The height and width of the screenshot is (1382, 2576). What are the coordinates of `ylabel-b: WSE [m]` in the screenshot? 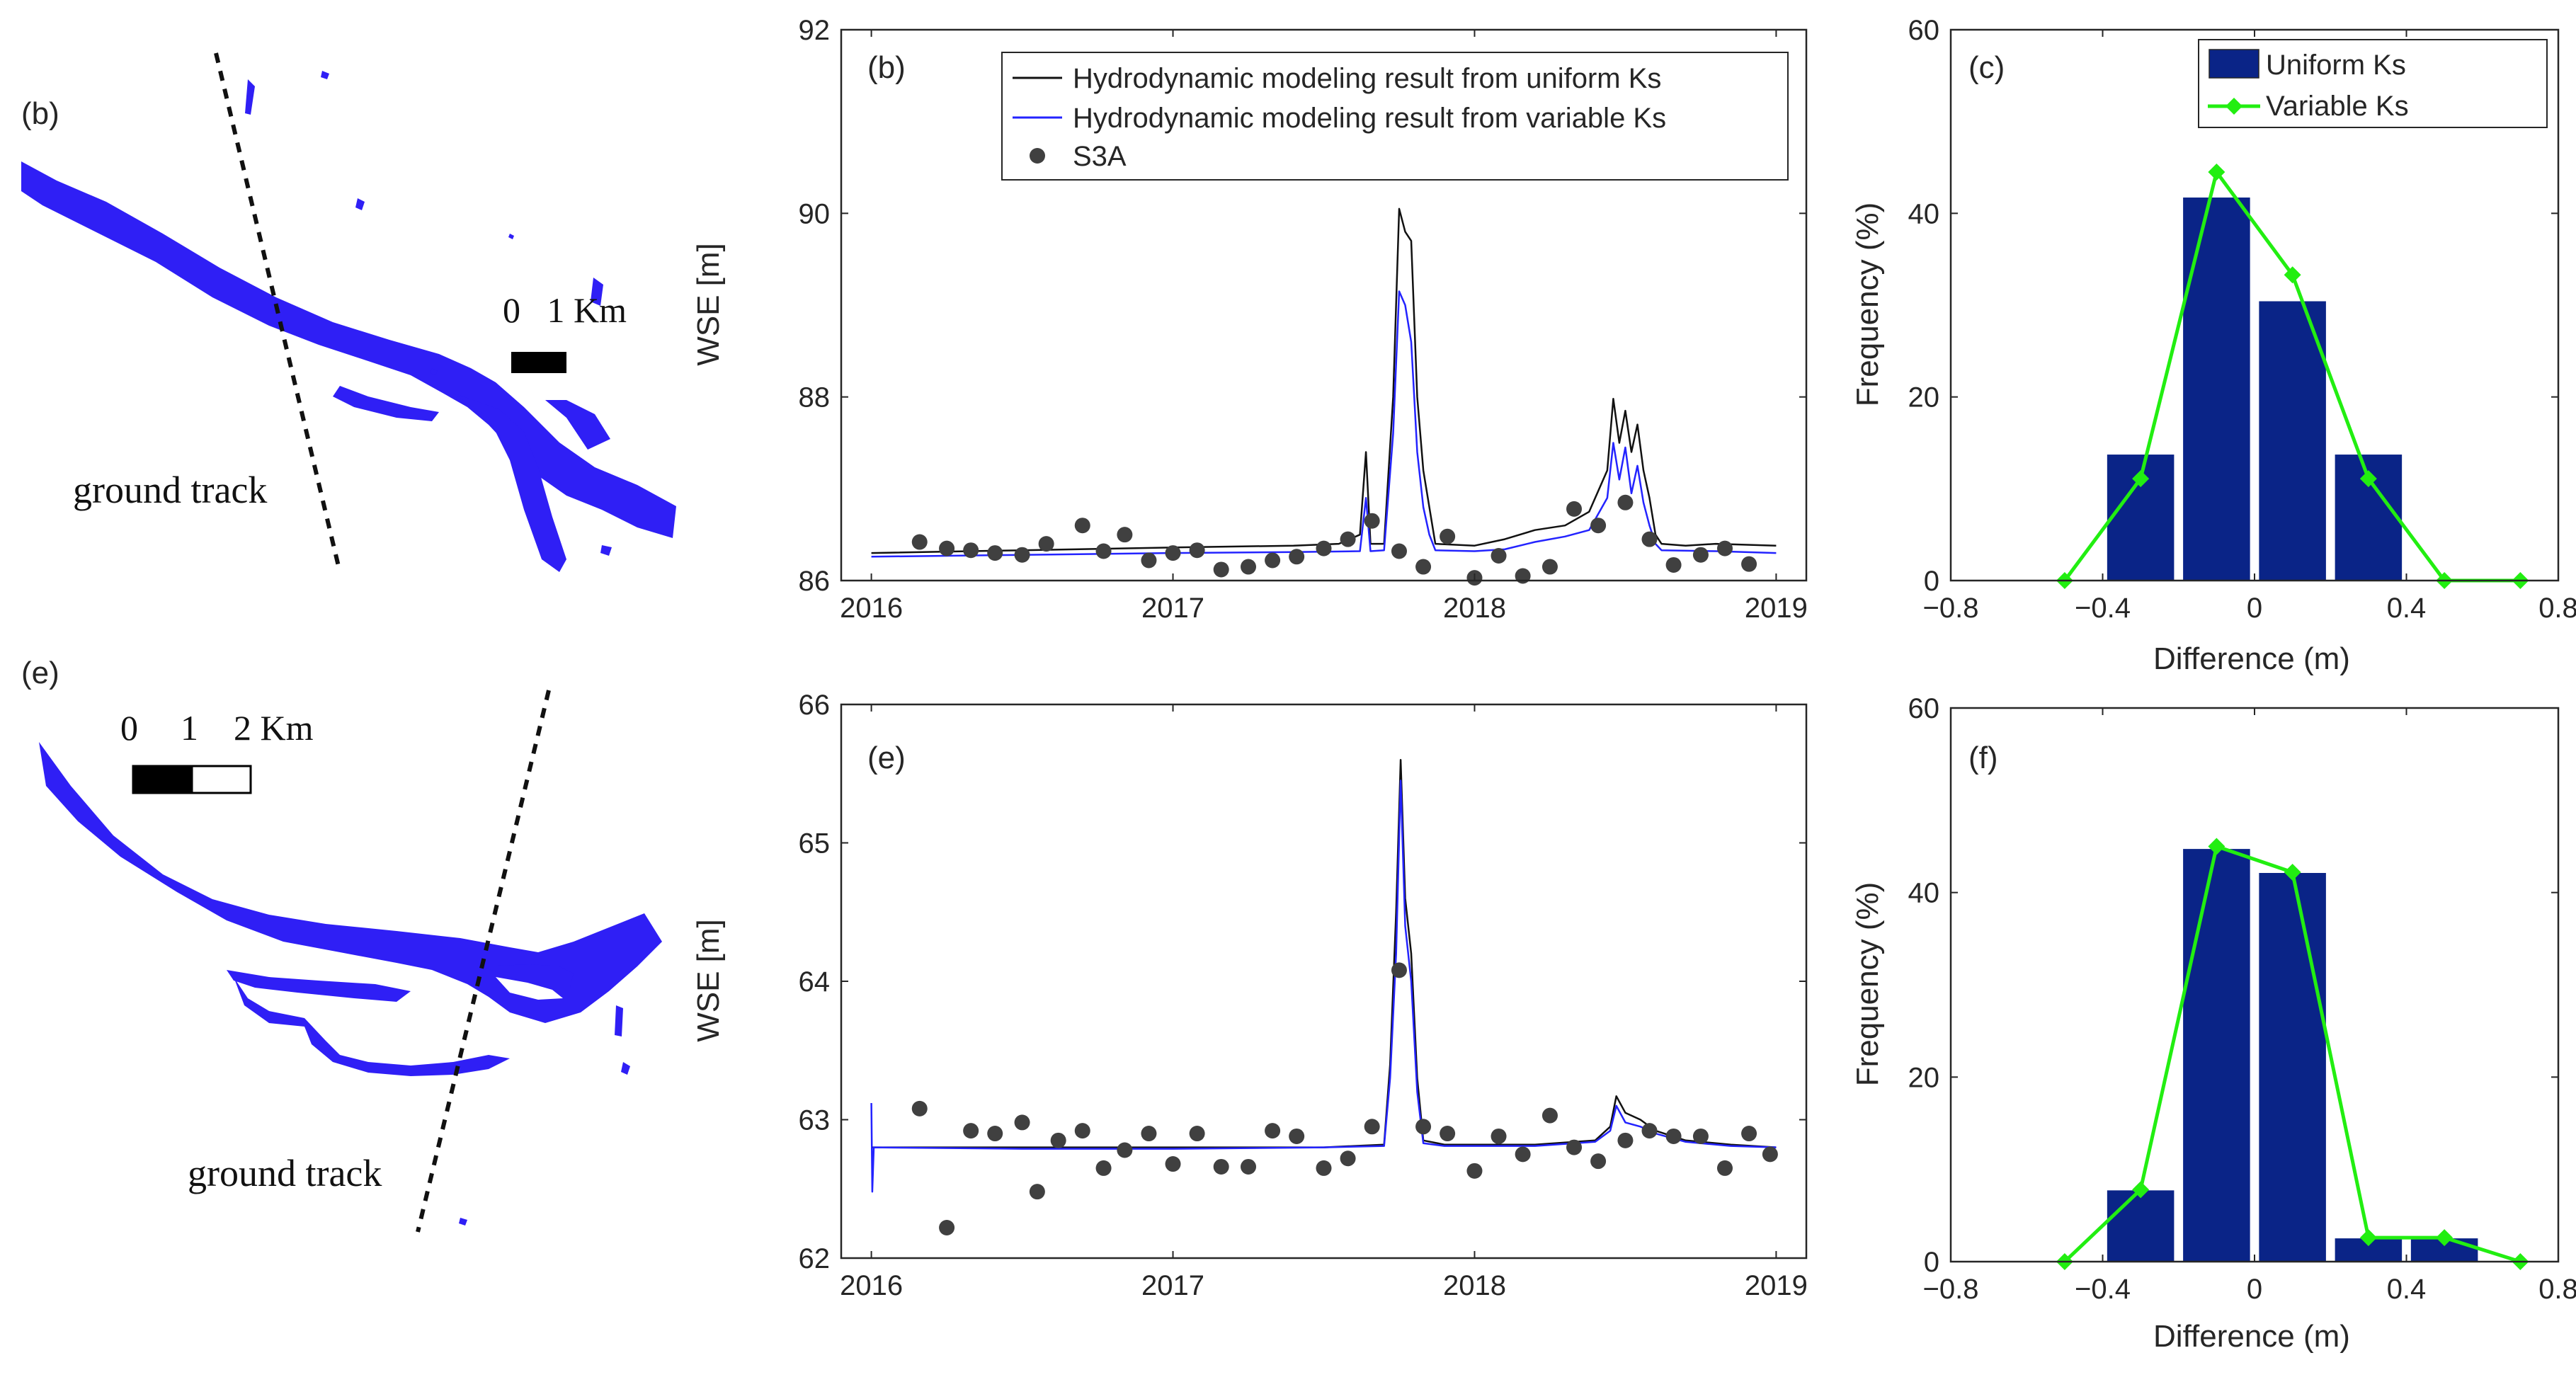 It's located at (708, 304).